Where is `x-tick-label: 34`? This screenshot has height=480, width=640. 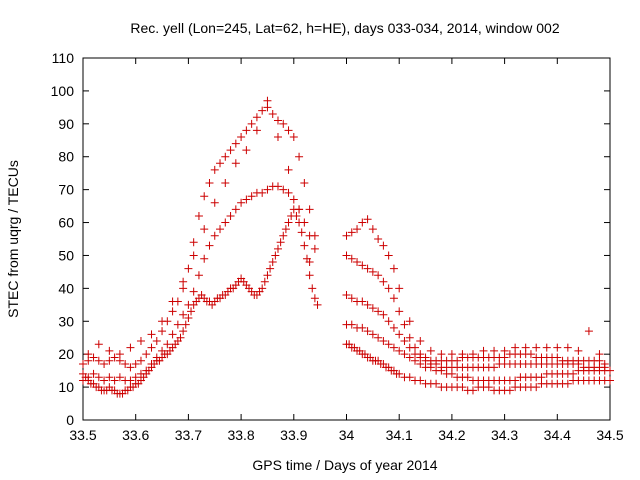
x-tick-label: 34 is located at coordinates (347, 435).